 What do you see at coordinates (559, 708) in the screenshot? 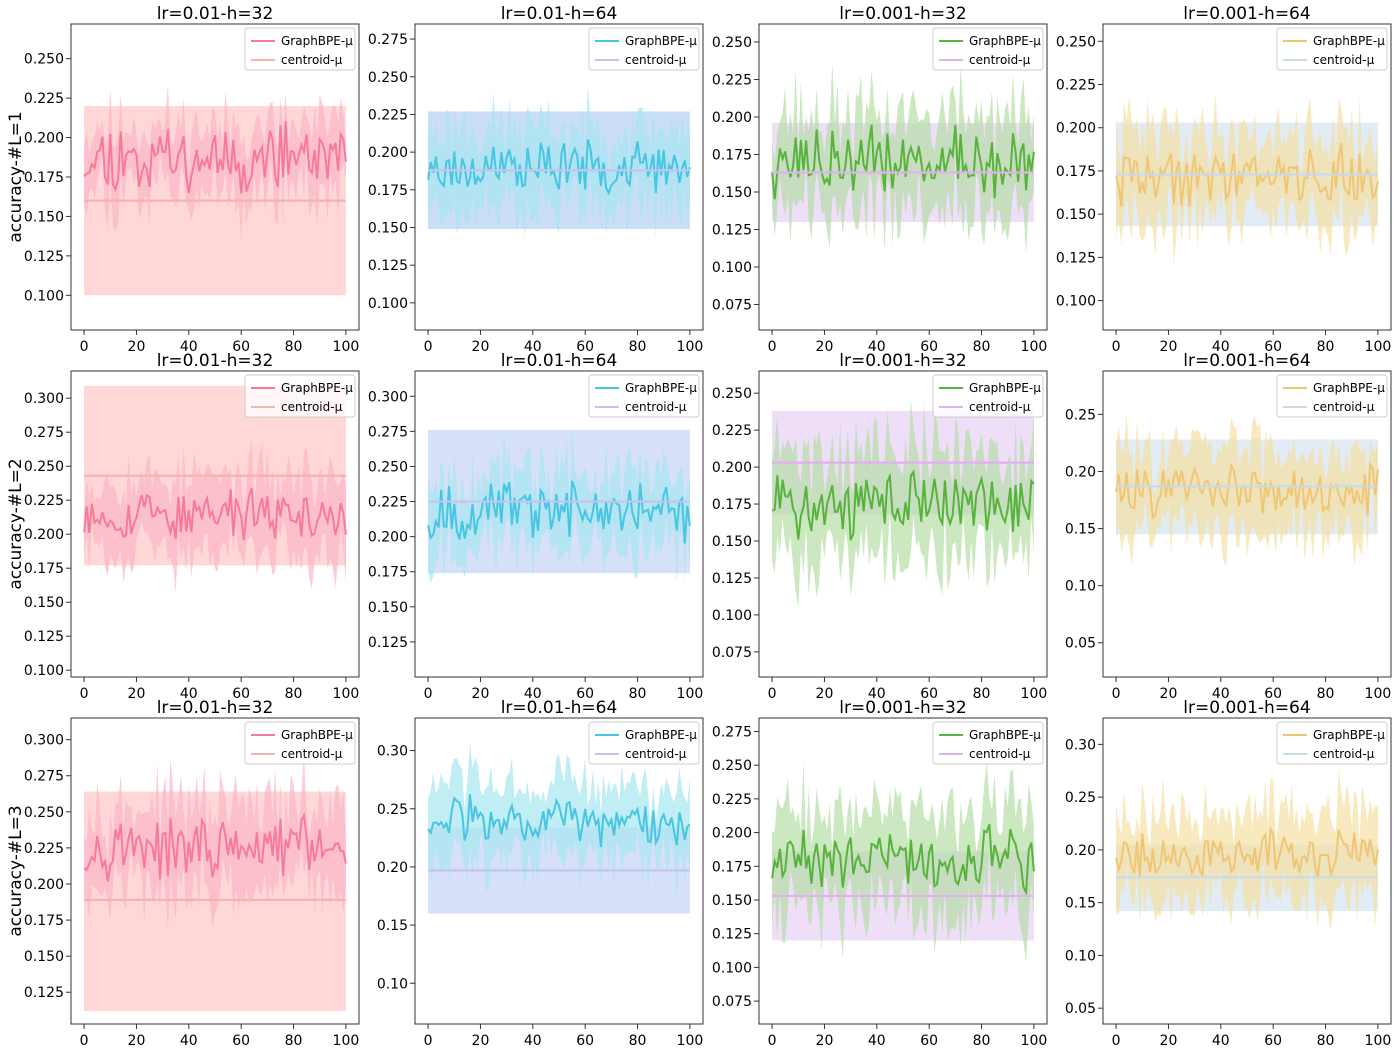
I see `subplot-title: lr=0.01-h=64` at bounding box center [559, 708].